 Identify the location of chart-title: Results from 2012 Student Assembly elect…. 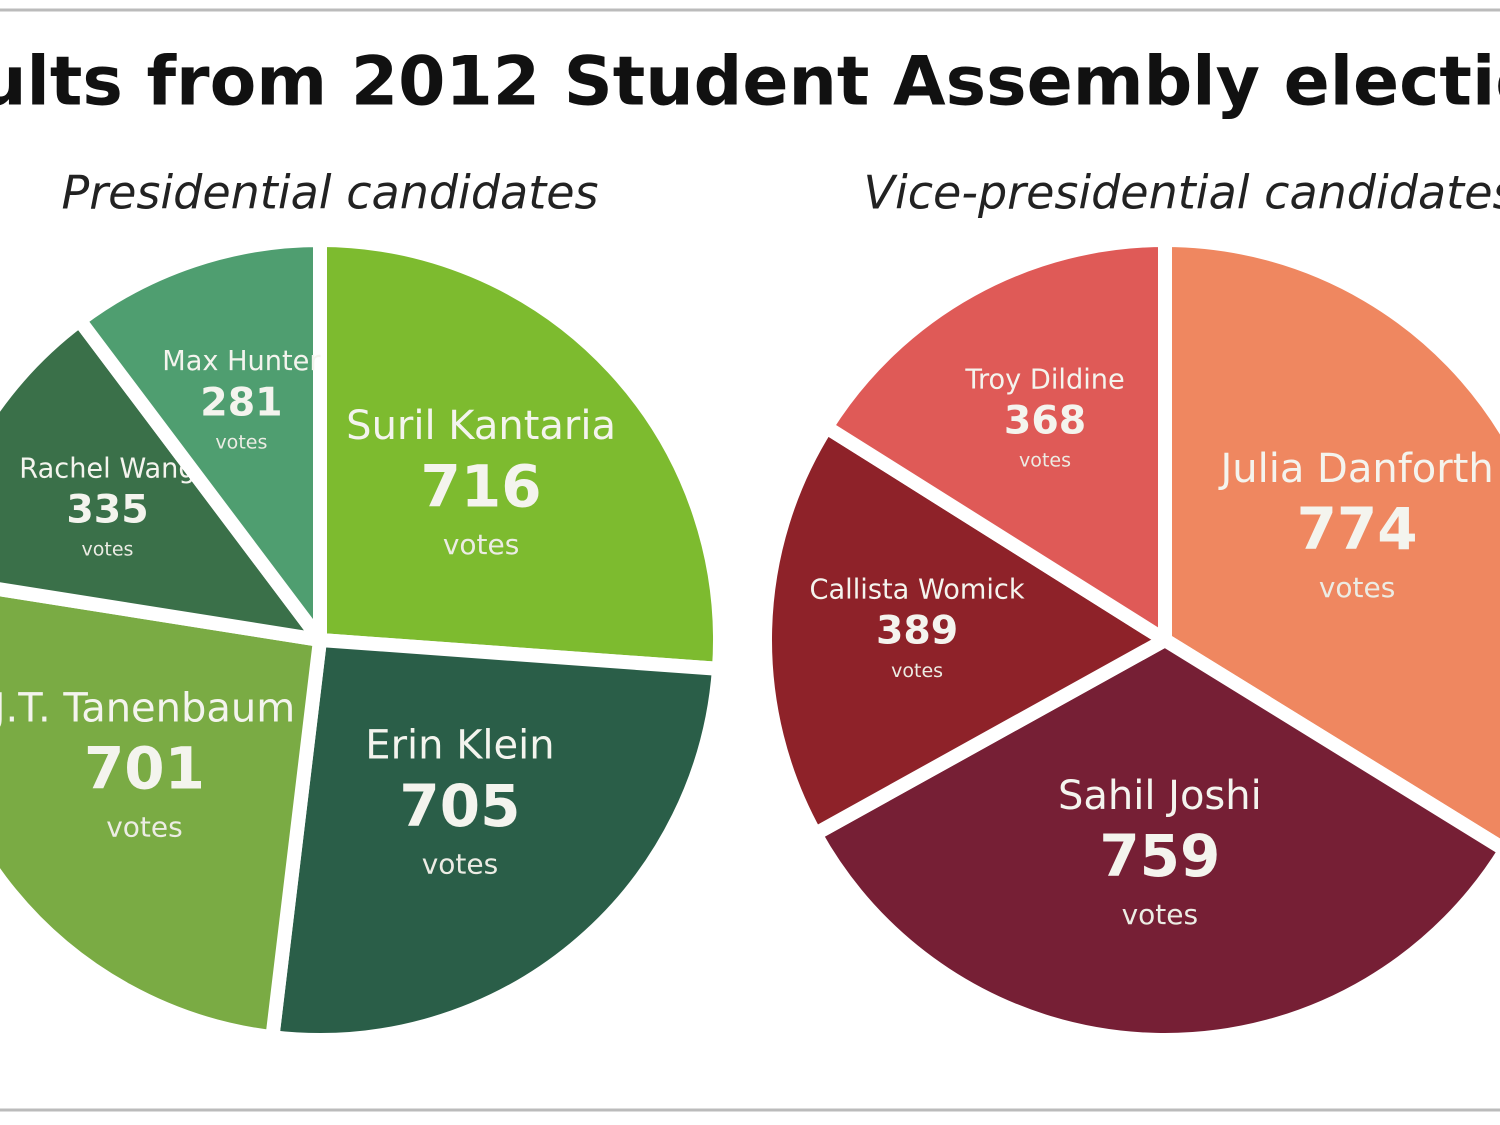
(750, 82).